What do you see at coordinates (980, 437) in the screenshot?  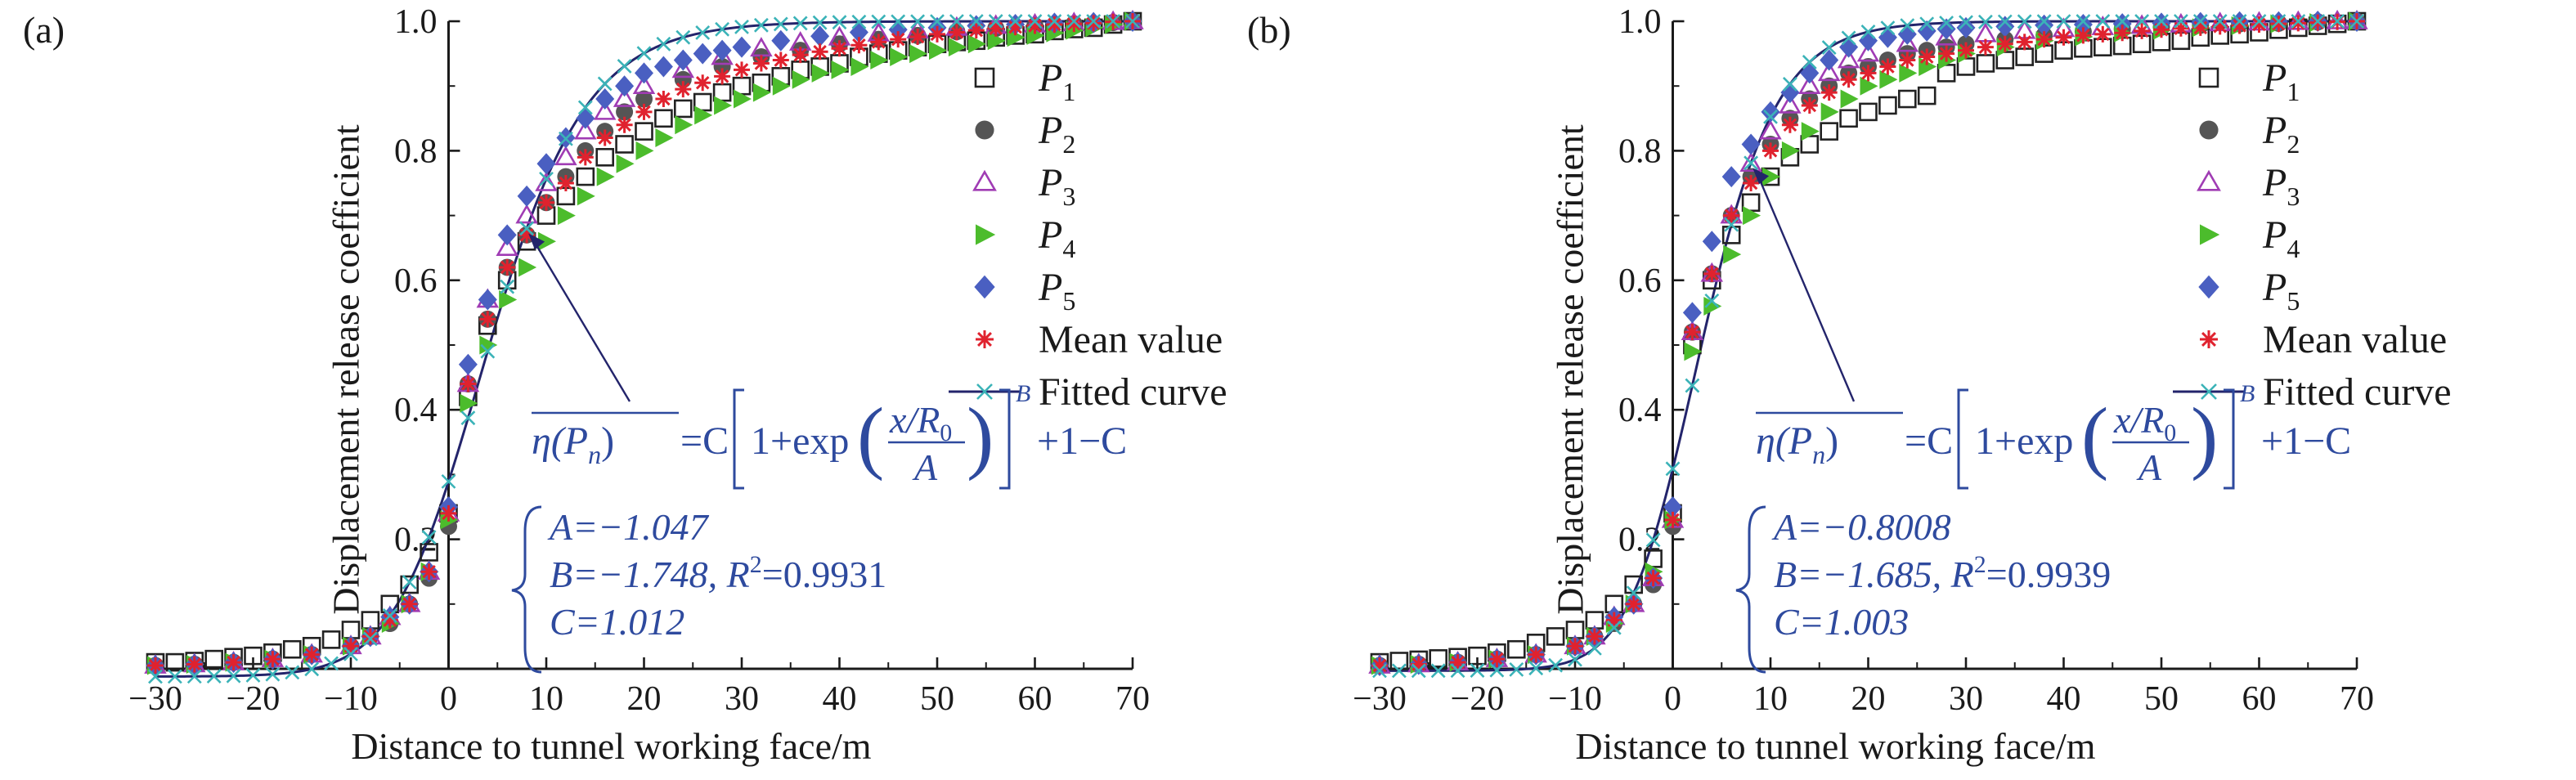 I see `formula-right-paren: )` at bounding box center [980, 437].